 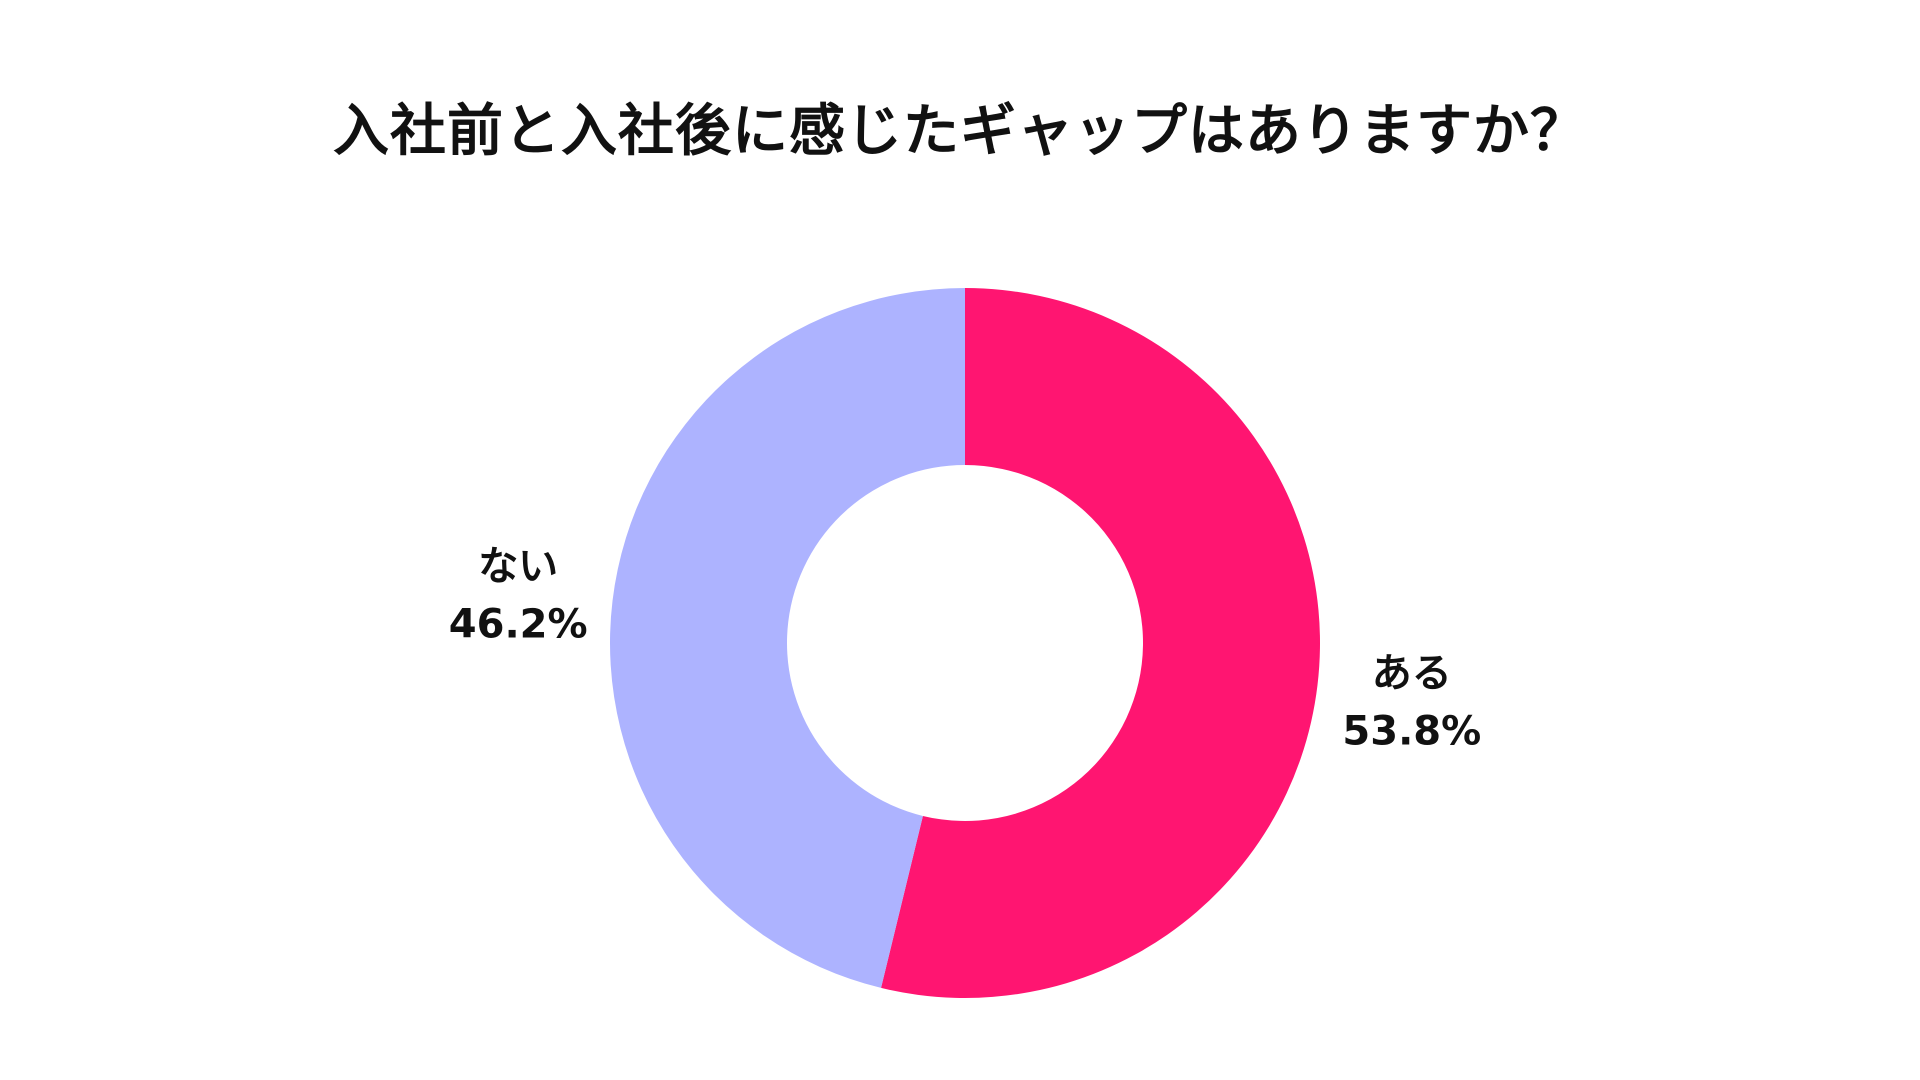 What do you see at coordinates (518, 624) in the screenshot?
I see `slice-value-label-1: 46.2%` at bounding box center [518, 624].